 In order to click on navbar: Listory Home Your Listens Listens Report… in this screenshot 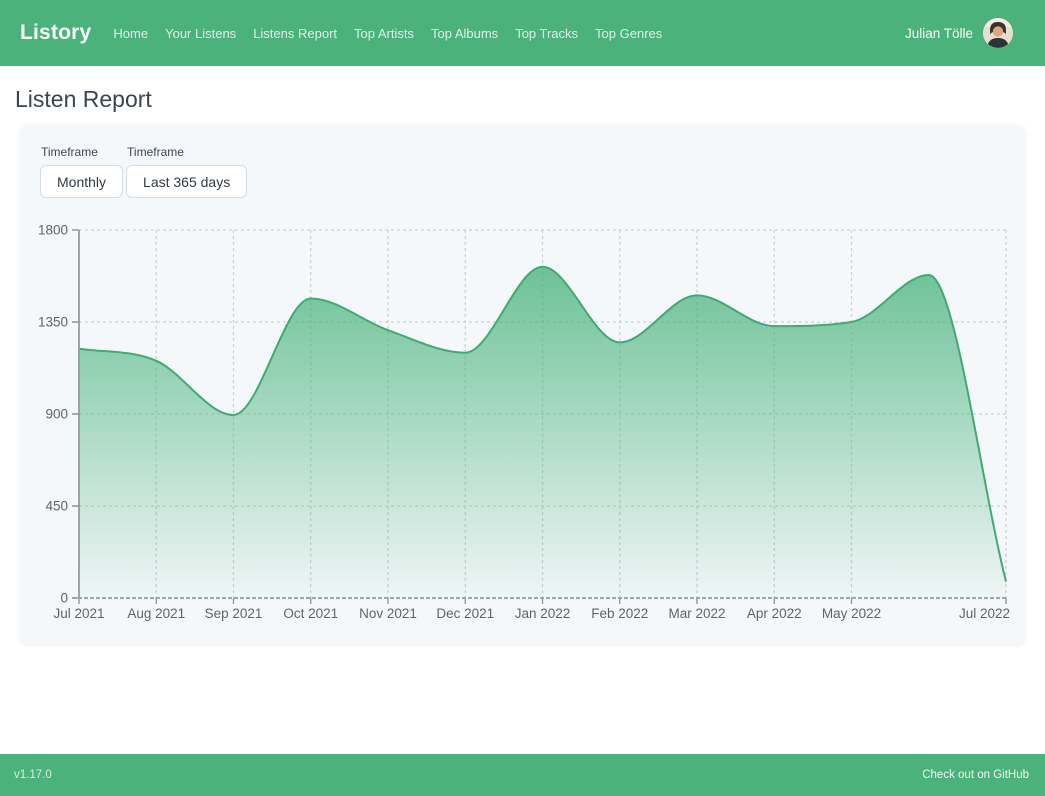, I will do `click(522, 33)`.